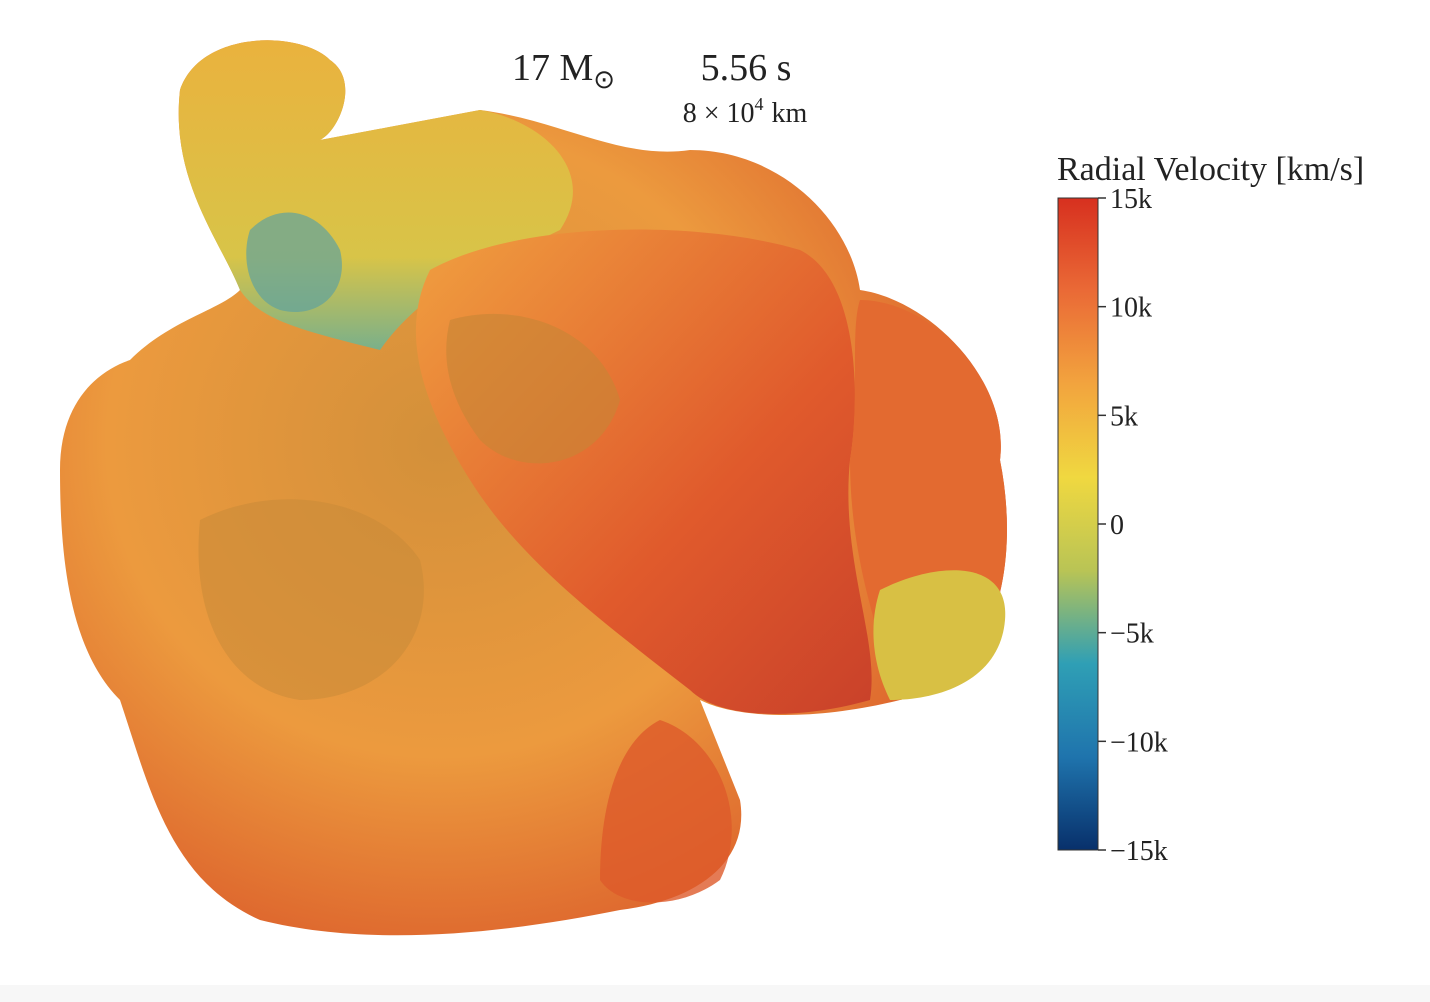  I want to click on mass-sub: ⊙, so click(604, 79).